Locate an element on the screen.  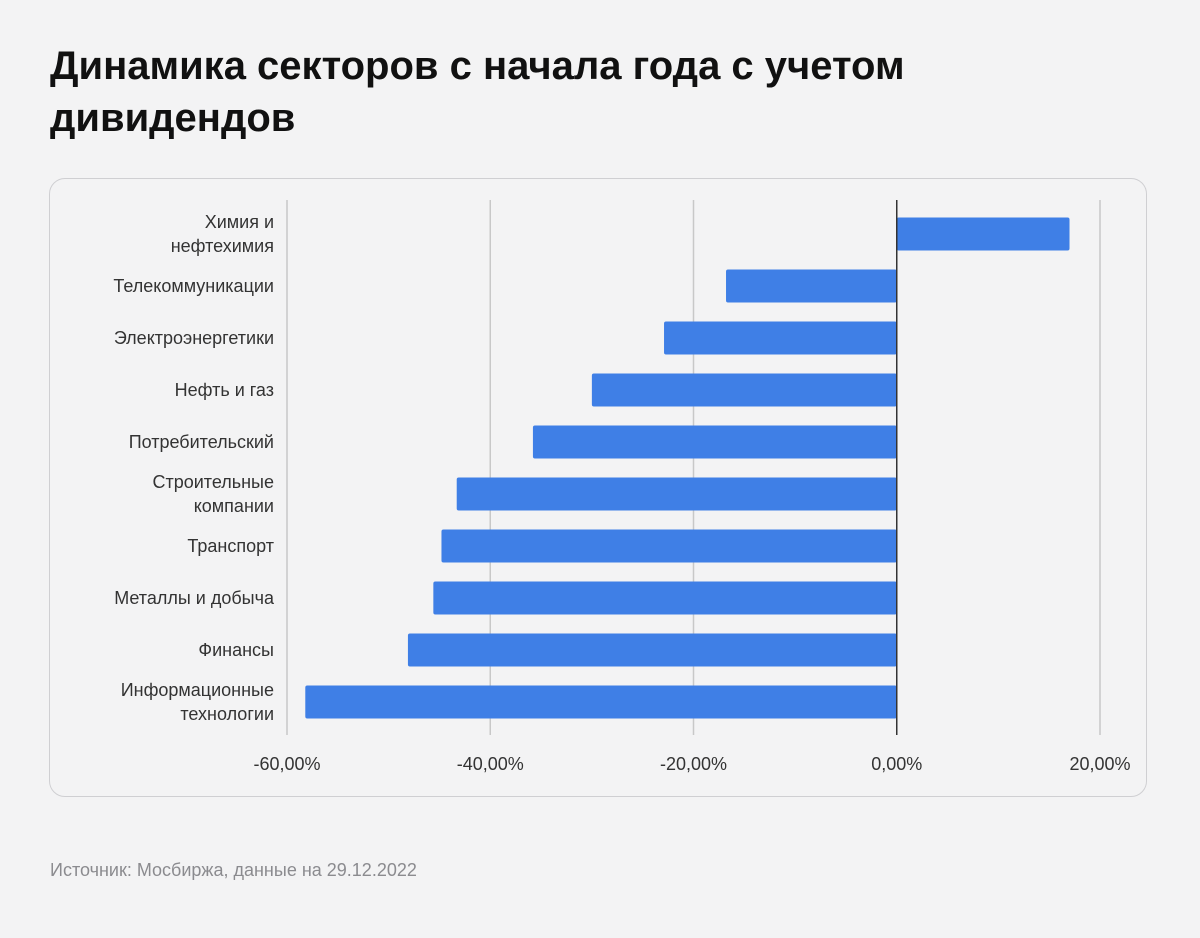
category-label: Транспорт is located at coordinates (230, 546).